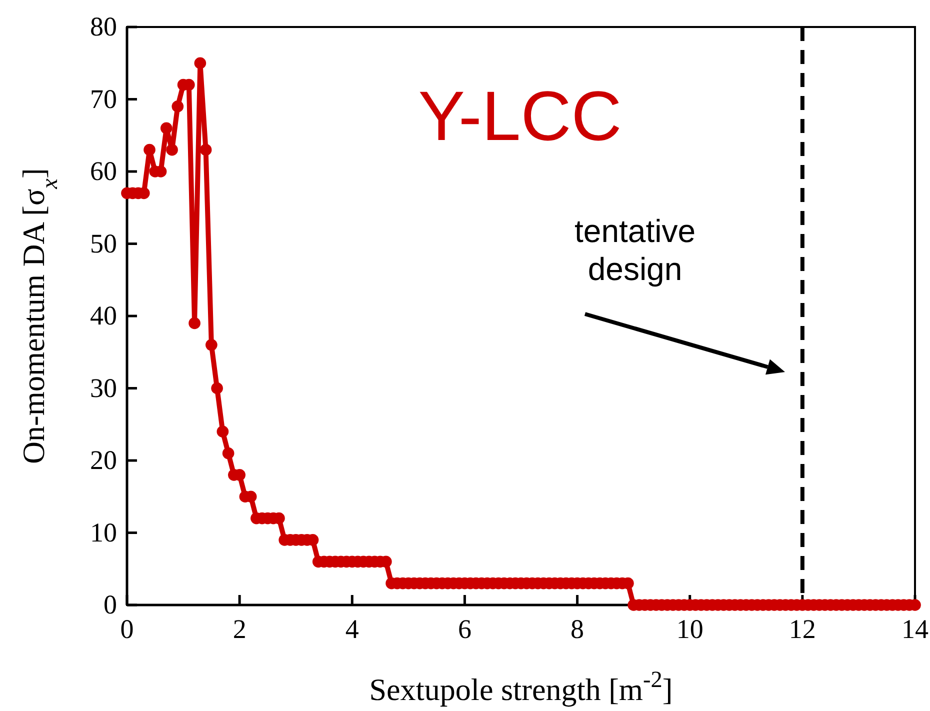 The height and width of the screenshot is (711, 930). I want to click on y-tick-label: 10, so click(103, 532).